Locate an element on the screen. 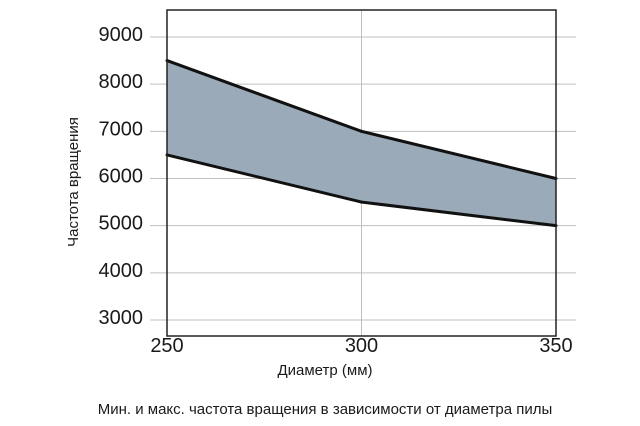 This screenshot has width=640, height=426. x-tick-label: 350 is located at coordinates (555, 346).